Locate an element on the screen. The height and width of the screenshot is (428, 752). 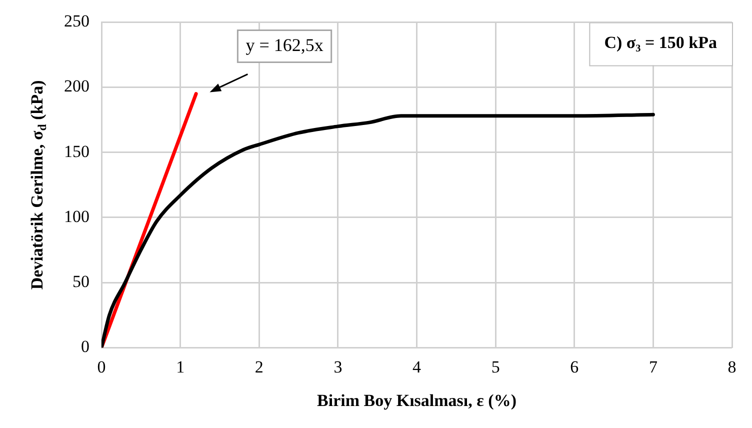
x-tick-label: 0 is located at coordinates (101, 366).